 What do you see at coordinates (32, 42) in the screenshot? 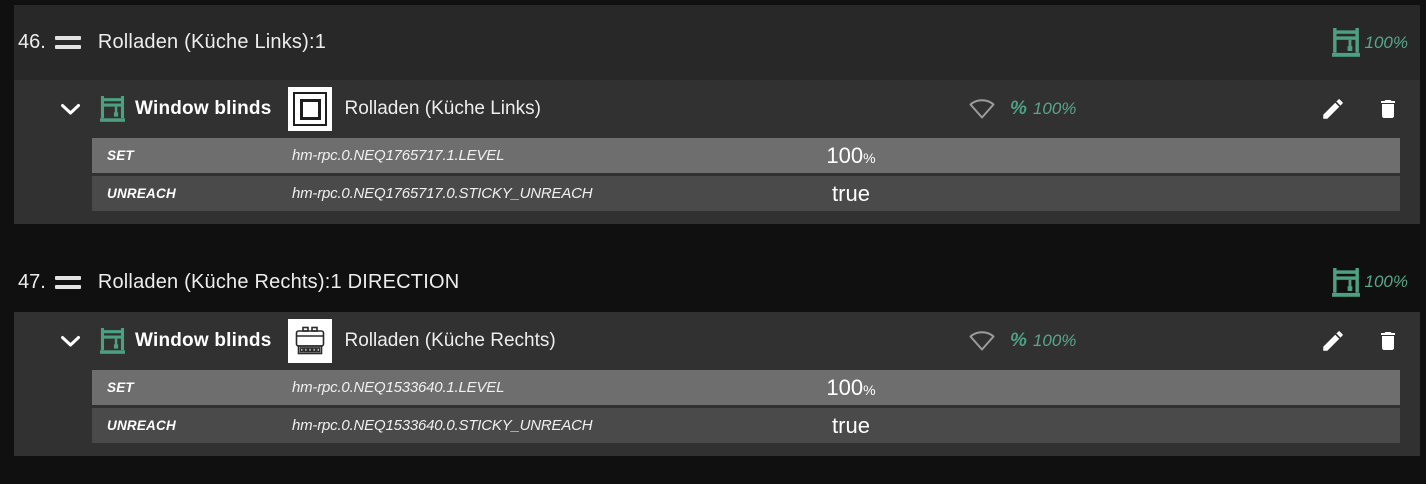
I see `row-number: 46.` at bounding box center [32, 42].